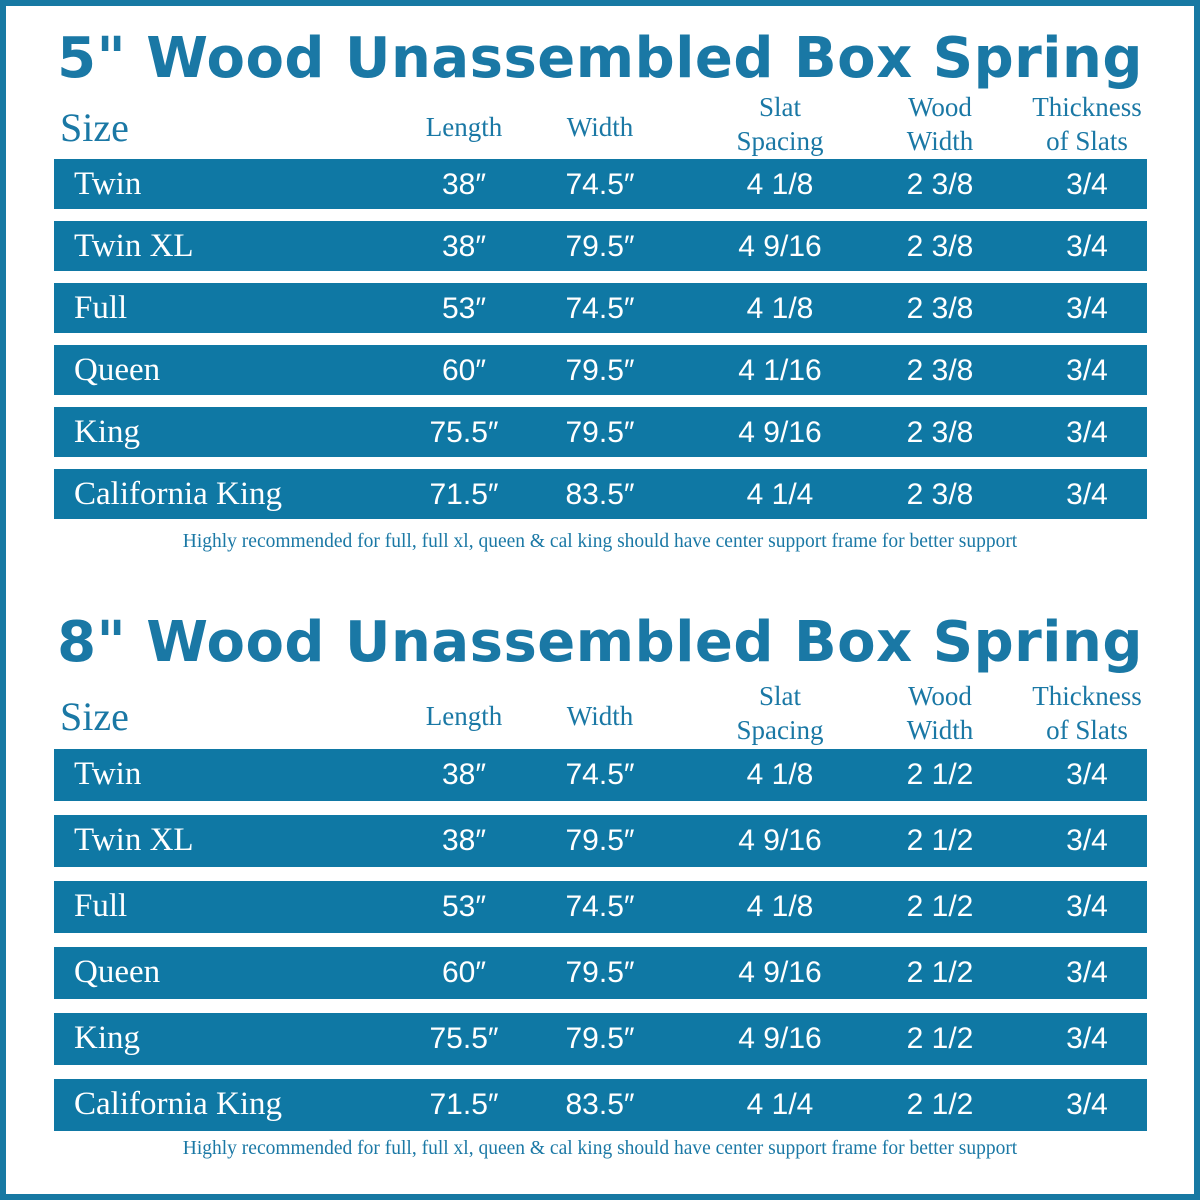 The height and width of the screenshot is (1200, 1200). What do you see at coordinates (117, 370) in the screenshot?
I see `size-name: Queen` at bounding box center [117, 370].